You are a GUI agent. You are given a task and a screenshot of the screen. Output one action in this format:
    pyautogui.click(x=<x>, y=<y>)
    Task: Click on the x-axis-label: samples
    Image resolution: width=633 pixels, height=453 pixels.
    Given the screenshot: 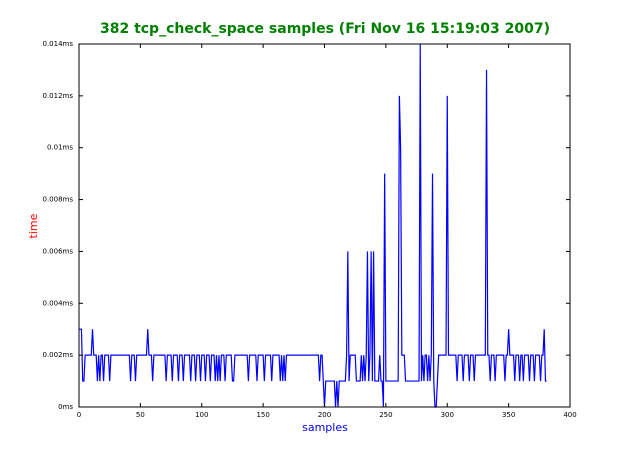 What is the action you would take?
    pyautogui.click(x=325, y=427)
    